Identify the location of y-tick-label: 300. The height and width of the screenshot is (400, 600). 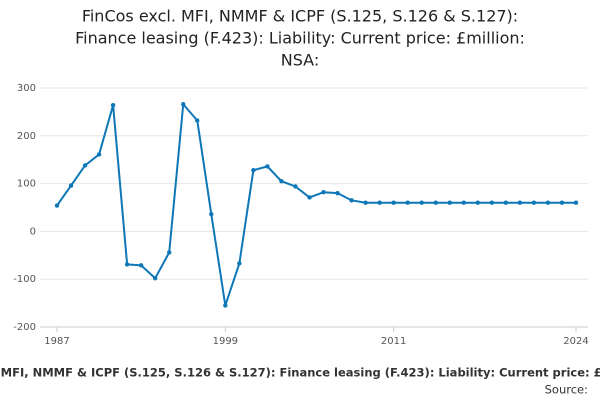
(26, 88).